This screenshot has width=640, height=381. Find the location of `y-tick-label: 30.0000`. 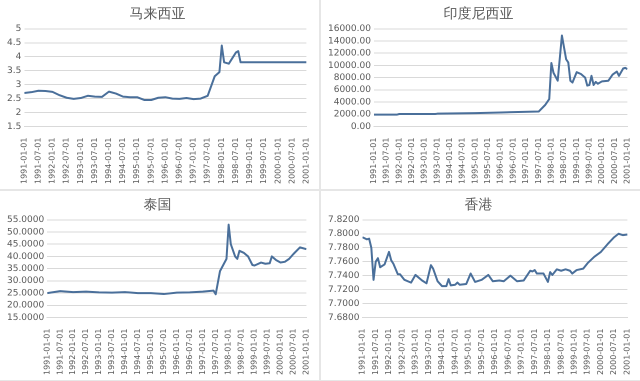

y-tick-label: 30.0000 is located at coordinates (25, 281).